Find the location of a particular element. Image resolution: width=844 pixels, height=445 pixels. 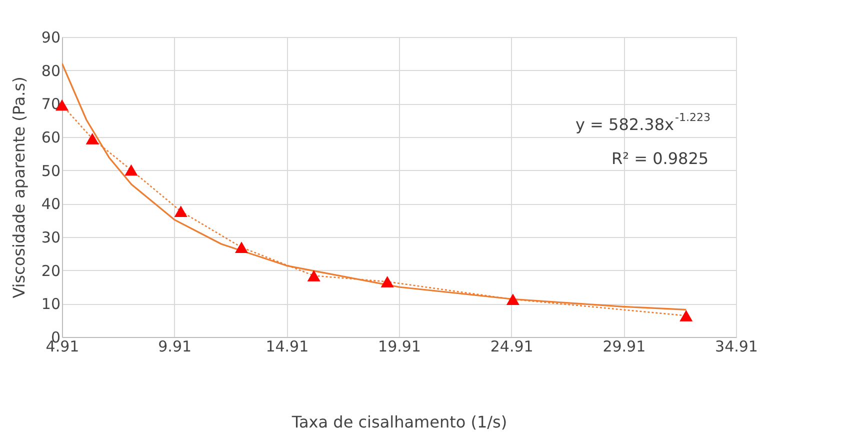

x-tick-label: 19.91 is located at coordinates (399, 347).